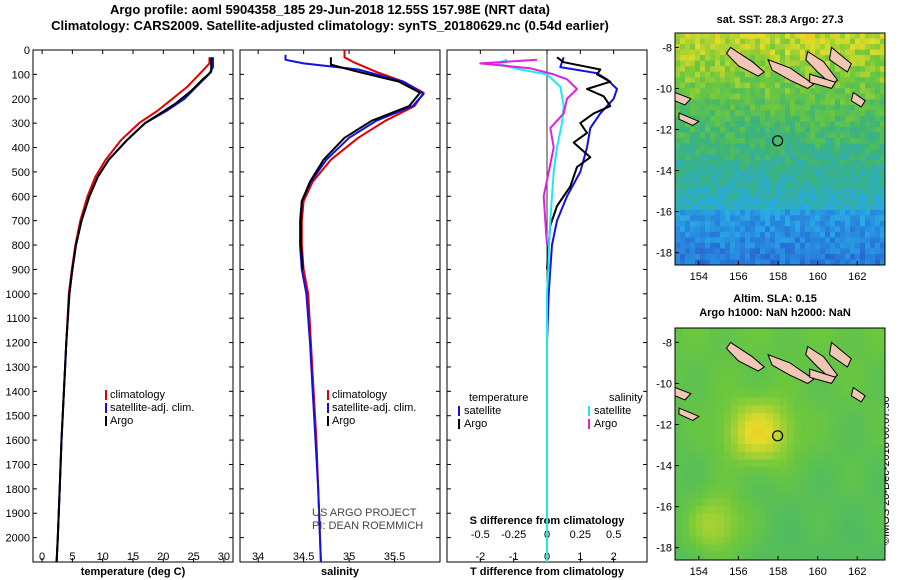 The image size is (900, 580). What do you see at coordinates (27, 51) in the screenshot?
I see `y-tick-label: 0` at bounding box center [27, 51].